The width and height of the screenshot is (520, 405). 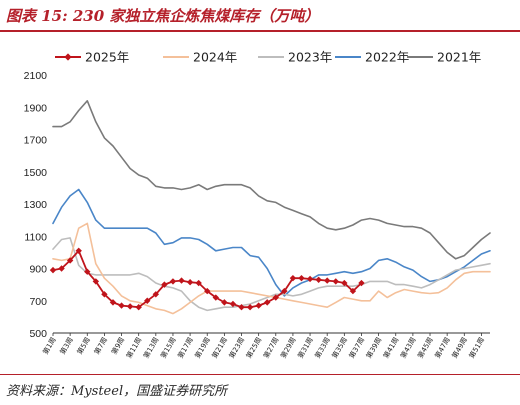 What do you see at coordinates (117, 391) in the screenshot?
I see `source-note: 资料来源：Mysteel，国盛证券研究所` at bounding box center [117, 391].